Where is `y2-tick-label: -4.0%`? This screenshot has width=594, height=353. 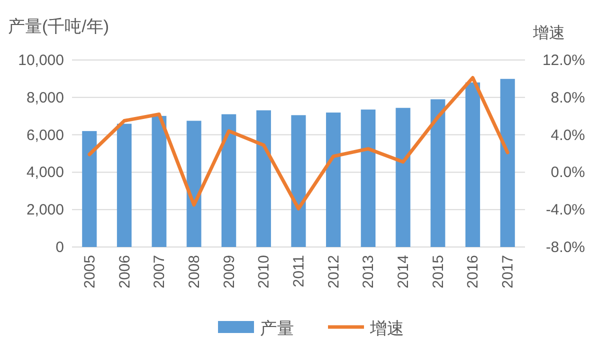 y2-tick-label: -4.0% is located at coordinates (565, 210).